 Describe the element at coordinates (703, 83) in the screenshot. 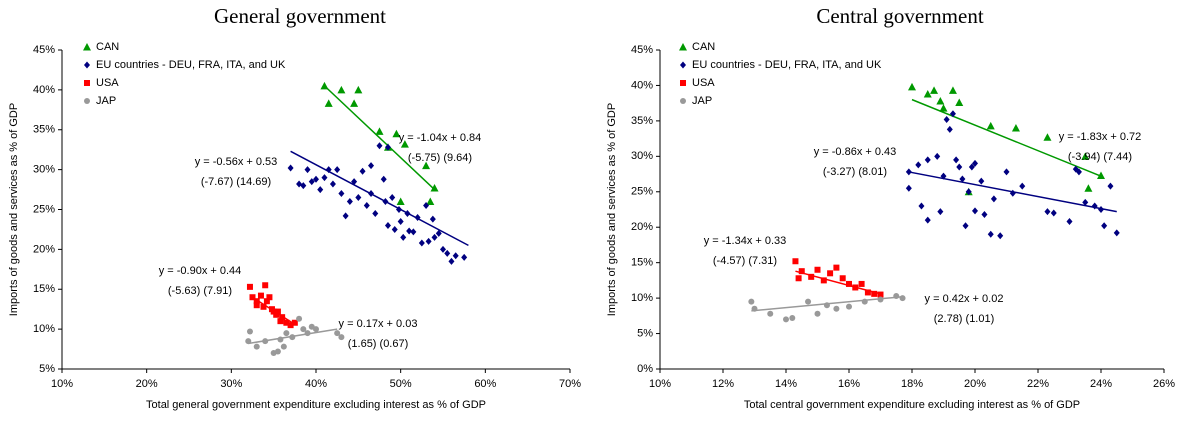

I see `legend-label: USA` at that location.